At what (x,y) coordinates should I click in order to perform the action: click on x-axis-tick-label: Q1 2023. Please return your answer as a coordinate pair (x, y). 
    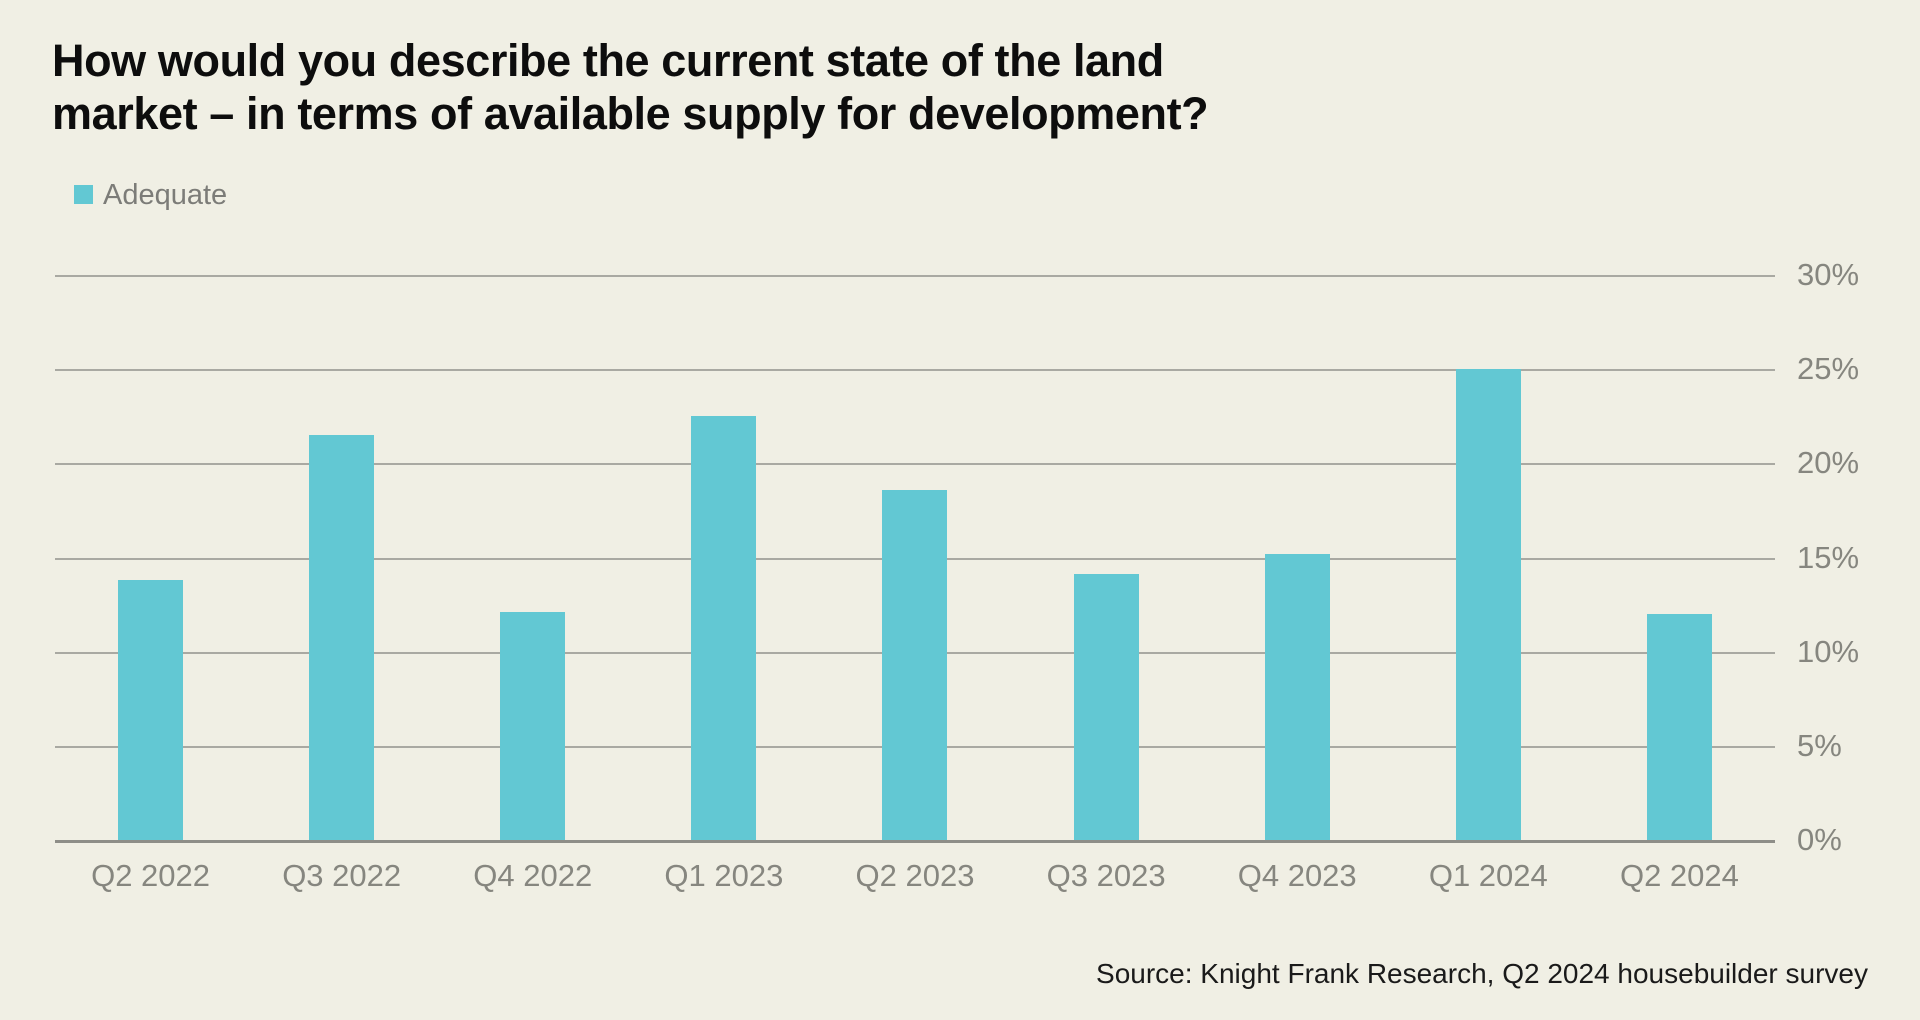
    Looking at the image, I should click on (724, 875).